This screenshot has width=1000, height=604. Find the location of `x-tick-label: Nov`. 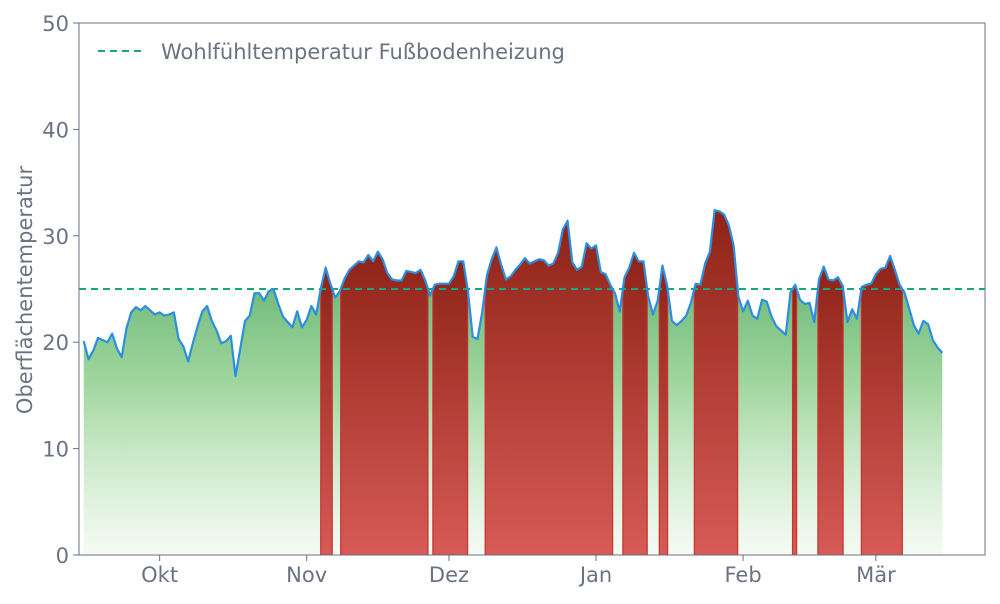

x-tick-label: Nov is located at coordinates (306, 575).